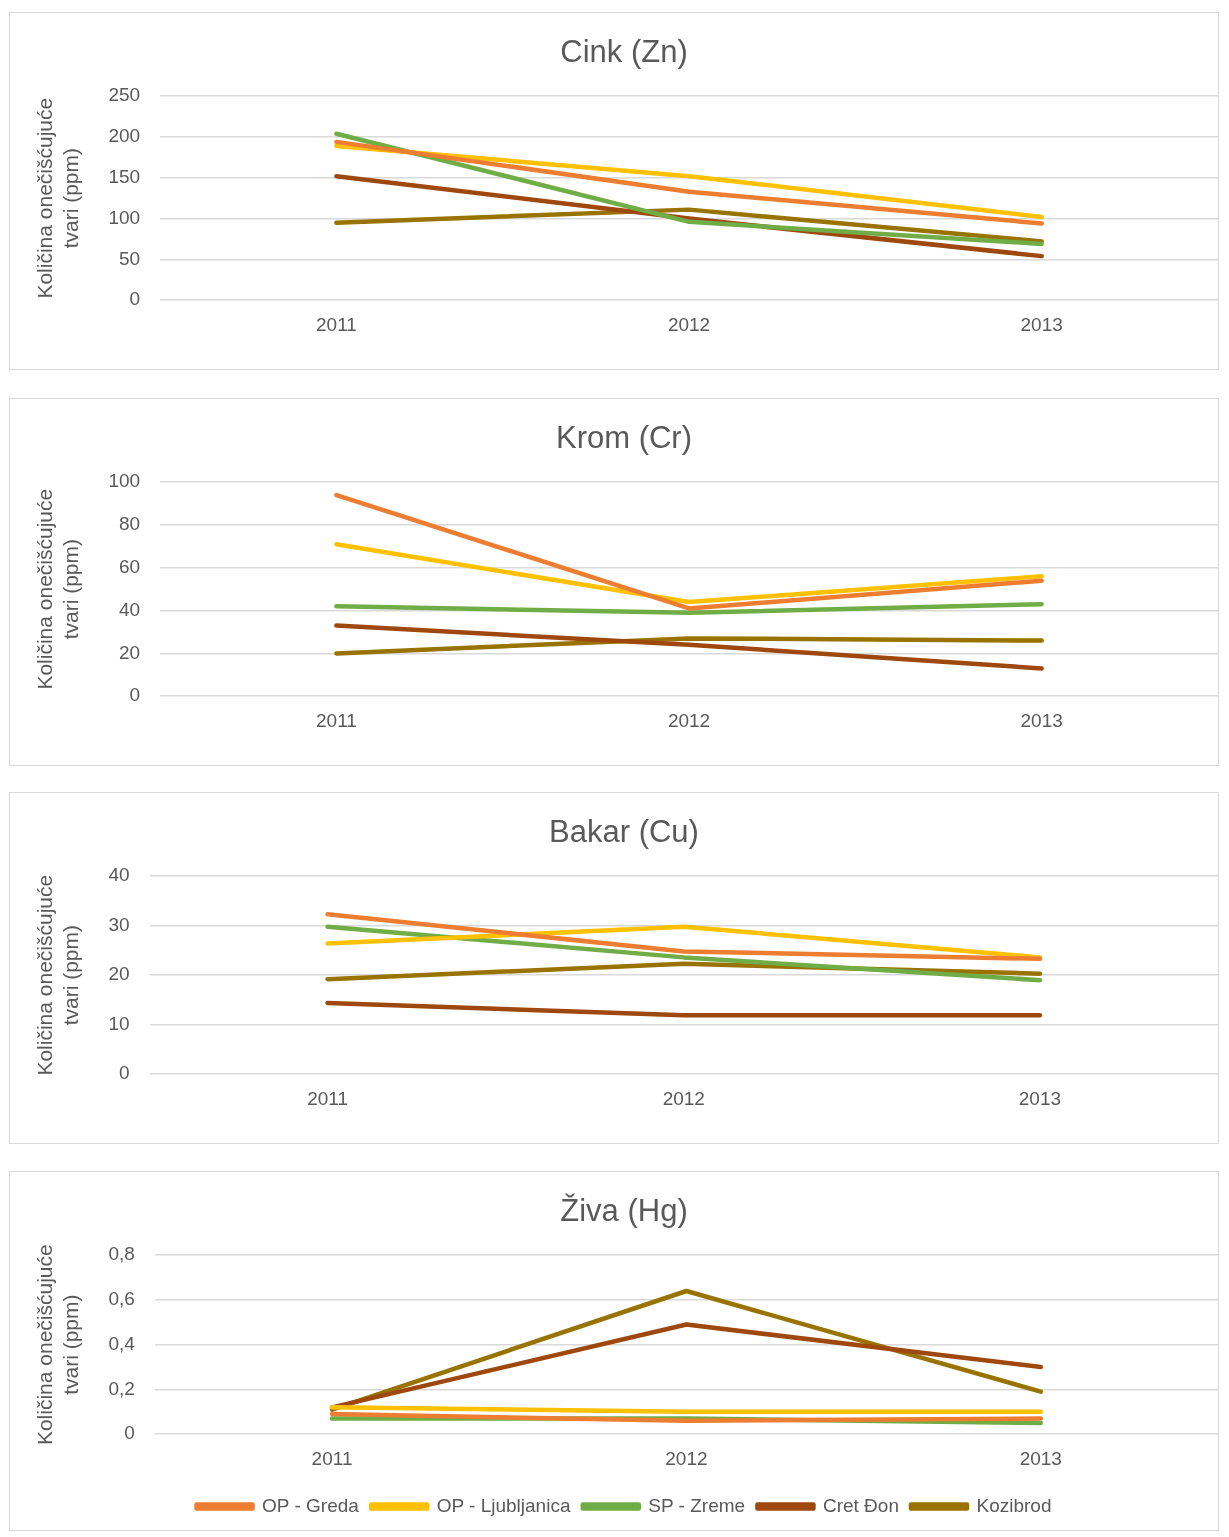  What do you see at coordinates (129, 258) in the screenshot?
I see `y-tick-label: 50` at bounding box center [129, 258].